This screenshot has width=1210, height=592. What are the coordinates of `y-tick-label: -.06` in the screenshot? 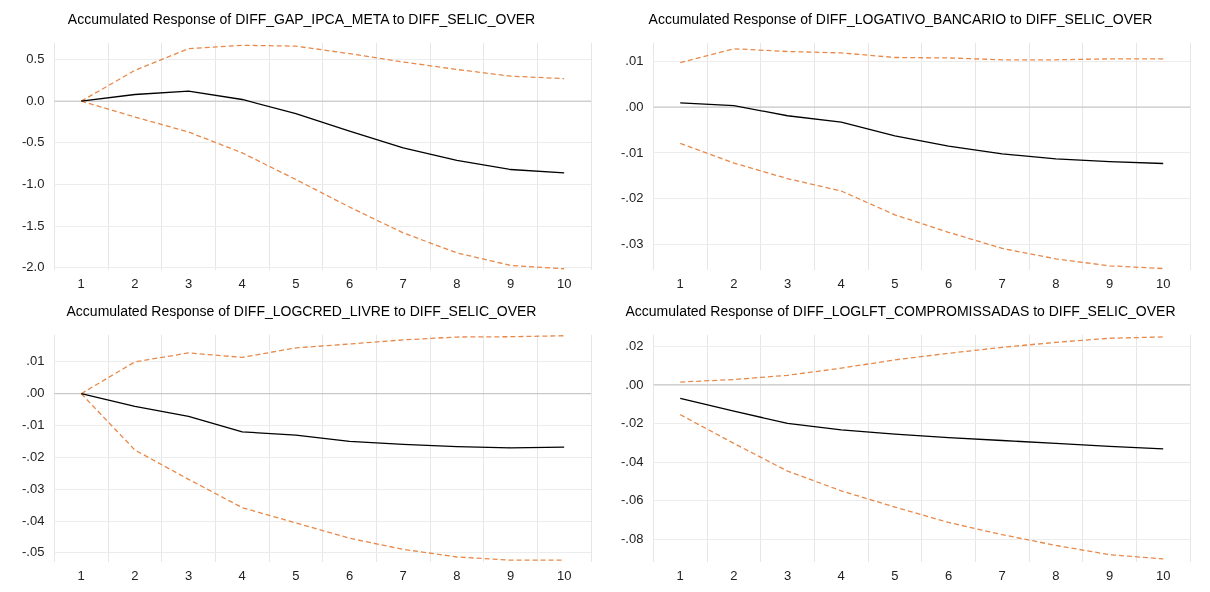 It's located at (632, 500).